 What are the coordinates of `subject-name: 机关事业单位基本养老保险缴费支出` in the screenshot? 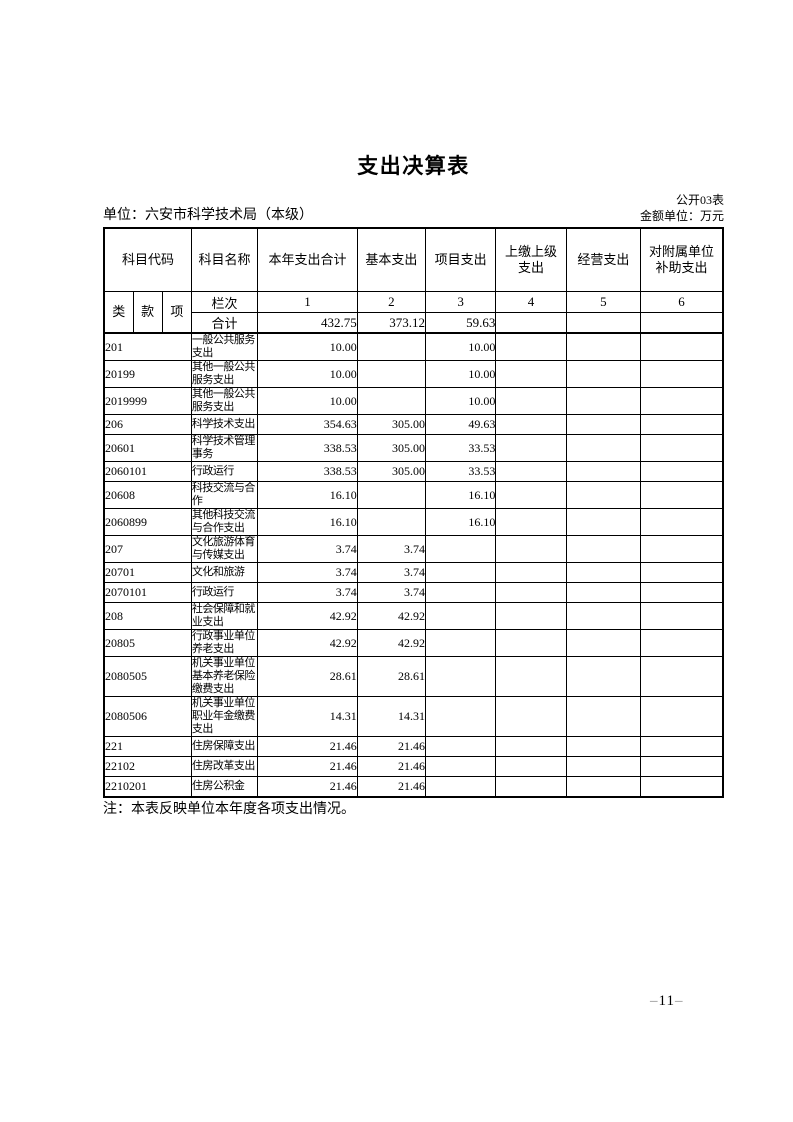 It's located at (224, 676).